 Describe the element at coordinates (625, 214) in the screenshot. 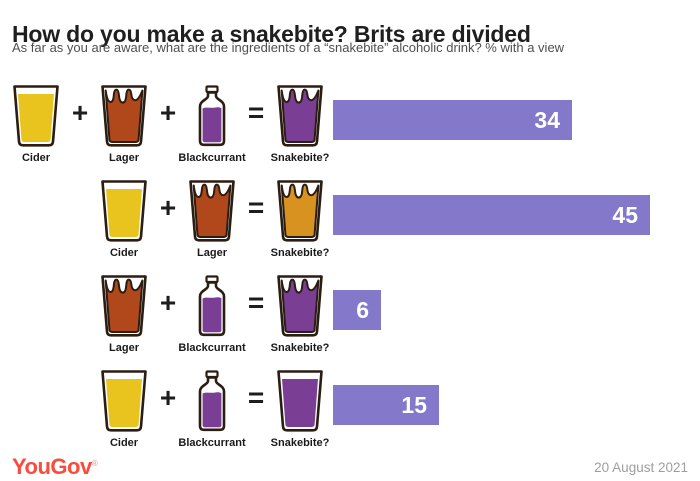

I see `bar-value: 45` at that location.